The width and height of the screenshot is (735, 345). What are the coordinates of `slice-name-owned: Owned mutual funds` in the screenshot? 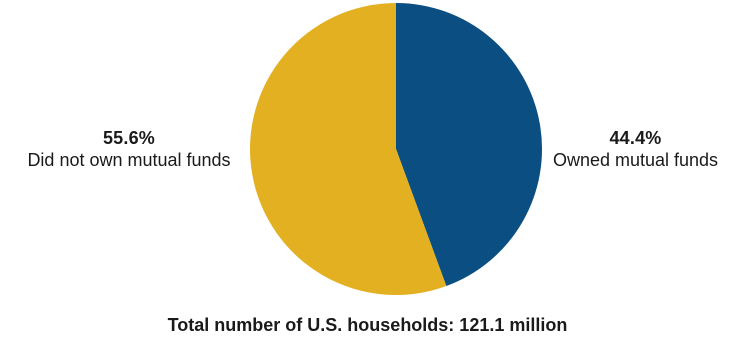 It's located at (635, 160).